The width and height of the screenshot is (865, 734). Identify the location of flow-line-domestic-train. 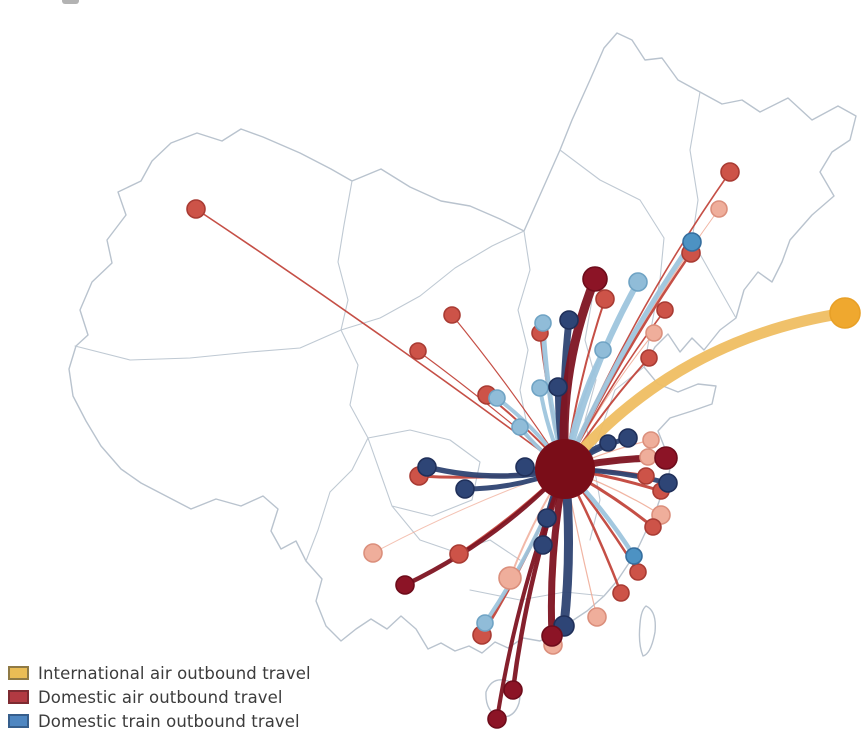
(628, 355).